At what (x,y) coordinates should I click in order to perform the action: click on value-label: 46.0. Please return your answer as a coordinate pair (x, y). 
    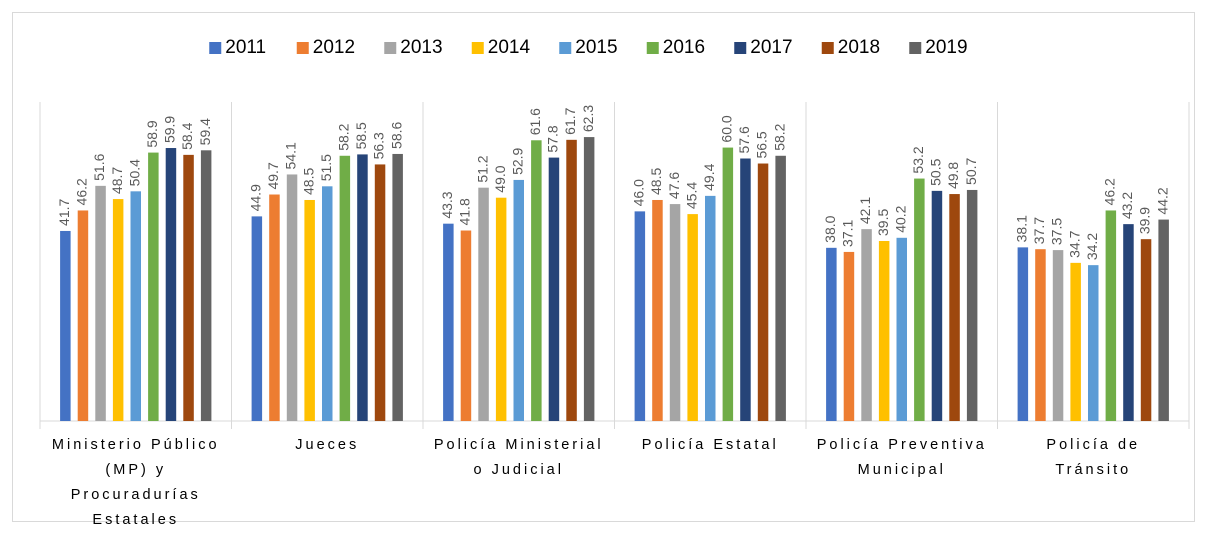
    Looking at the image, I should click on (639, 192).